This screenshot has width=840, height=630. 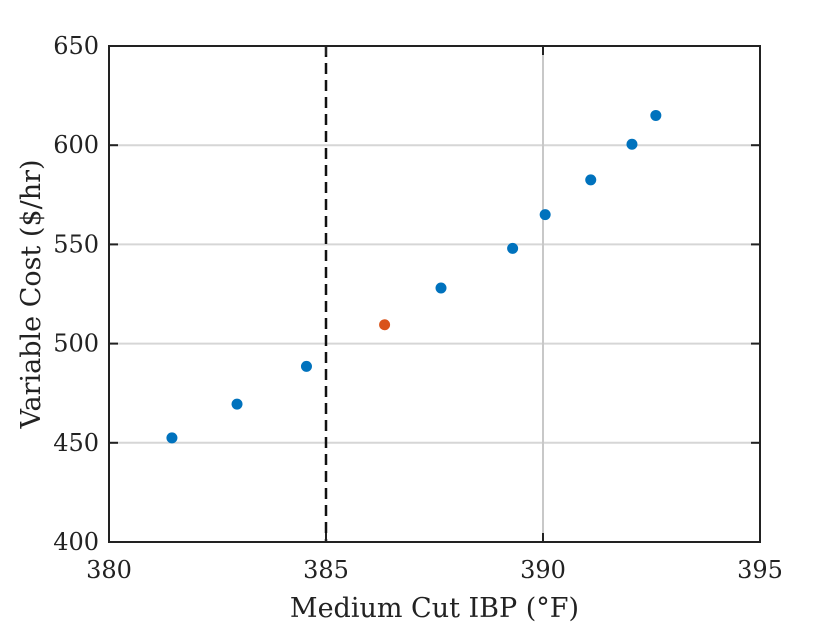 I want to click on y-tick-label-450: 450, so click(x=76, y=443).